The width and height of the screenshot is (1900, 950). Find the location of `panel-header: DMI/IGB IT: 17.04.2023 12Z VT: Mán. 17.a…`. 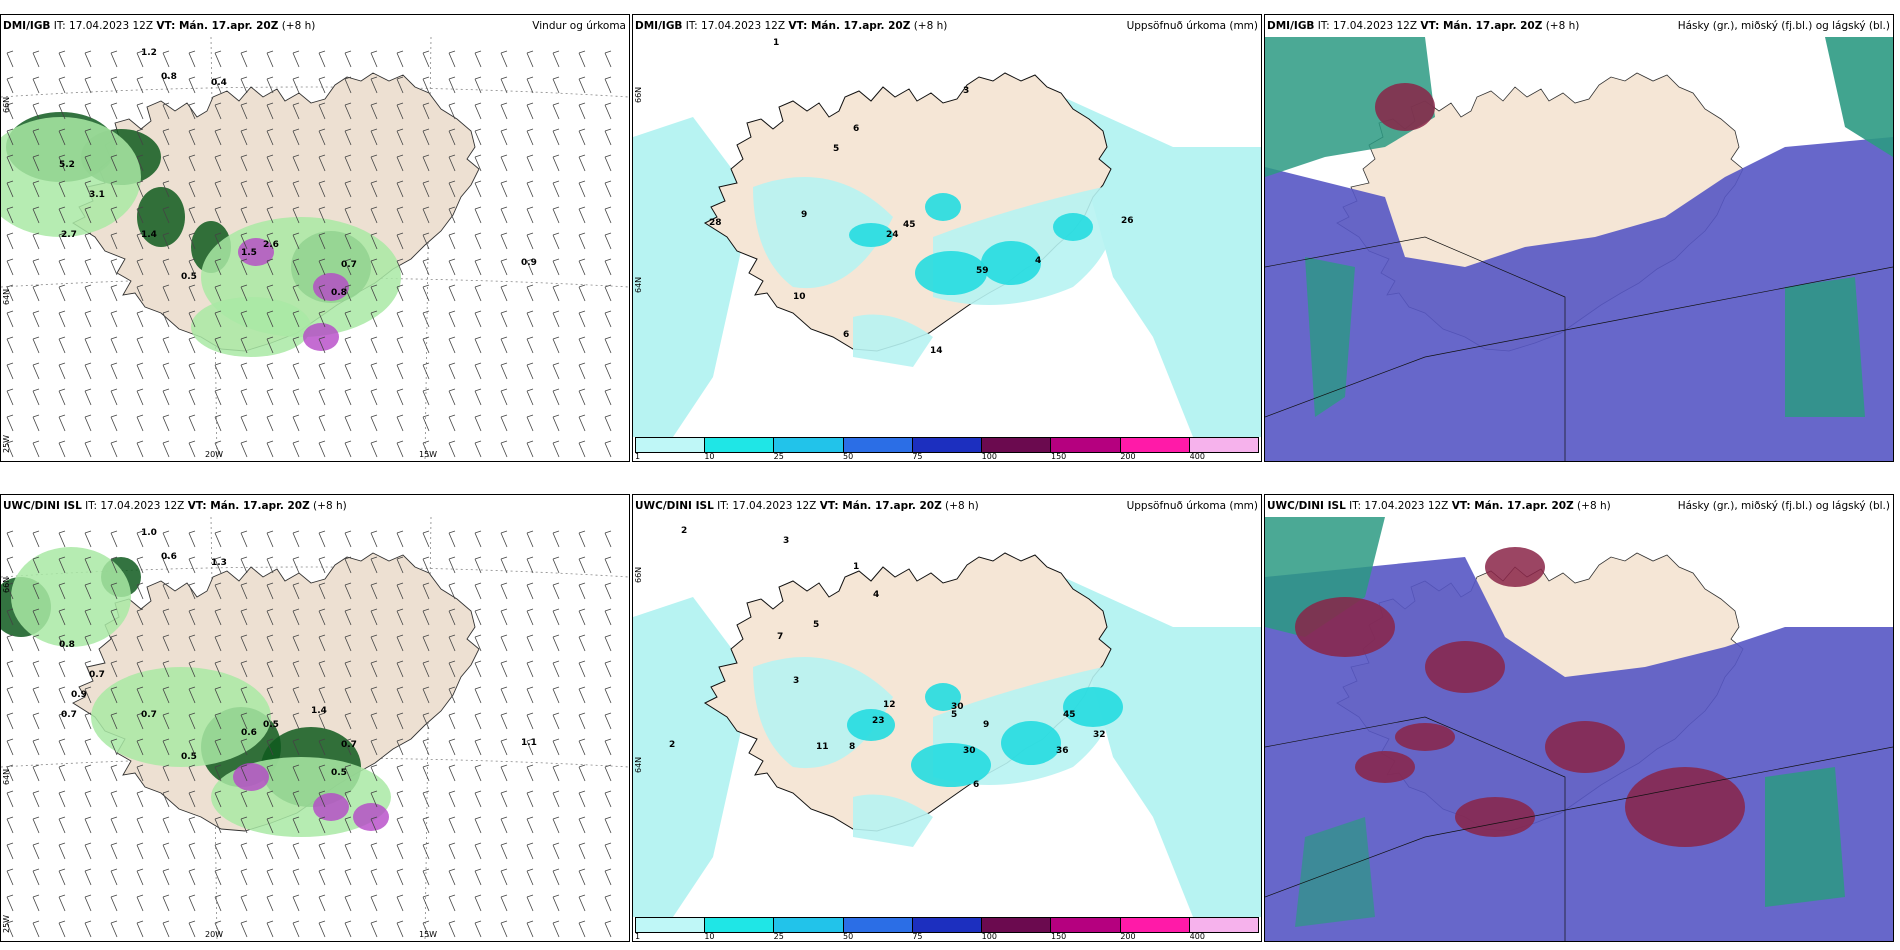

panel-header: DMI/IGB IT: 17.04.2023 12Z VT: Mán. 17.a… is located at coordinates (1579, 26).